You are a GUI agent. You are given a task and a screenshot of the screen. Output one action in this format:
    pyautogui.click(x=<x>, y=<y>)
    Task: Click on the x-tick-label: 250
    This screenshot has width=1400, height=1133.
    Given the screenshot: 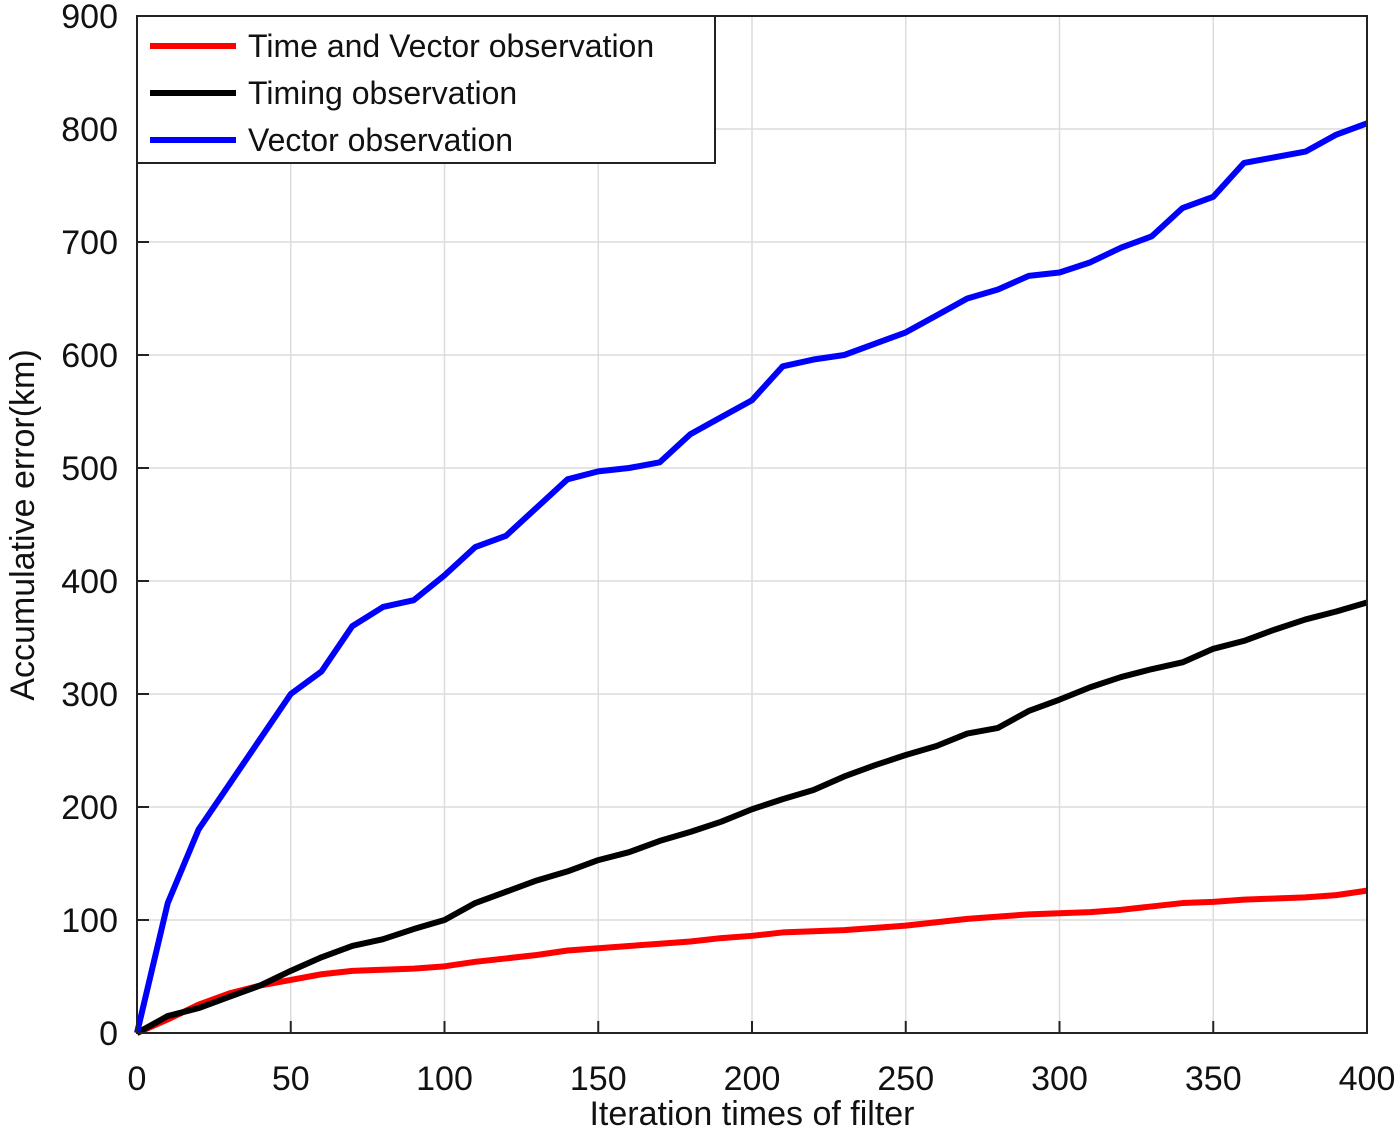 What is the action you would take?
    pyautogui.click(x=905, y=1079)
    